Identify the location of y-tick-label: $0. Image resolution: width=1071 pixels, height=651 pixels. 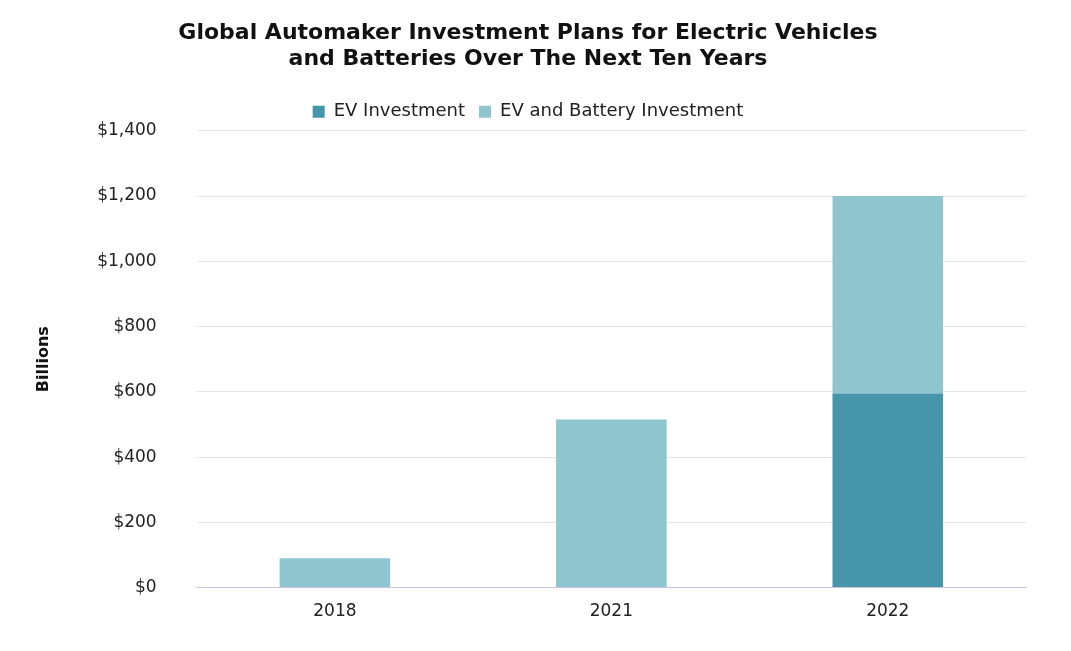
(146, 586).